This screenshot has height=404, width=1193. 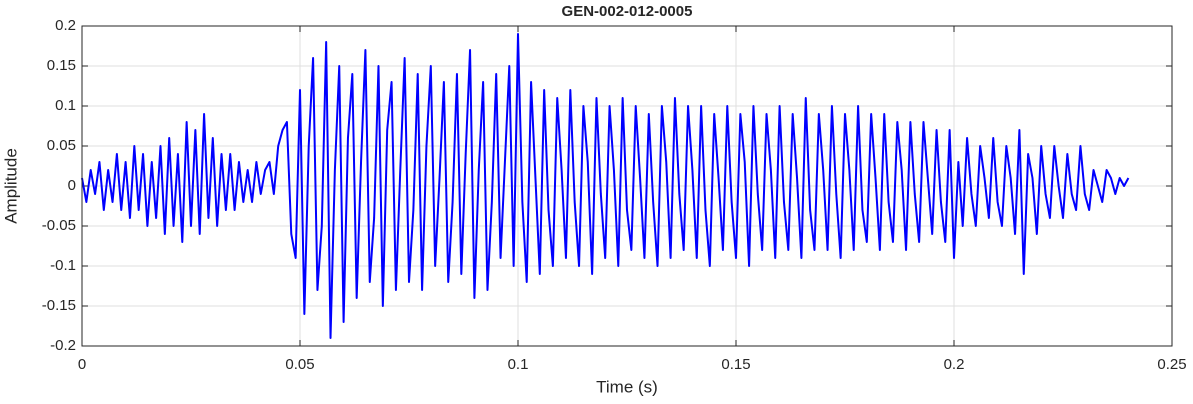 What do you see at coordinates (65, 105) in the screenshot?
I see `y-tick-label: 0.1` at bounding box center [65, 105].